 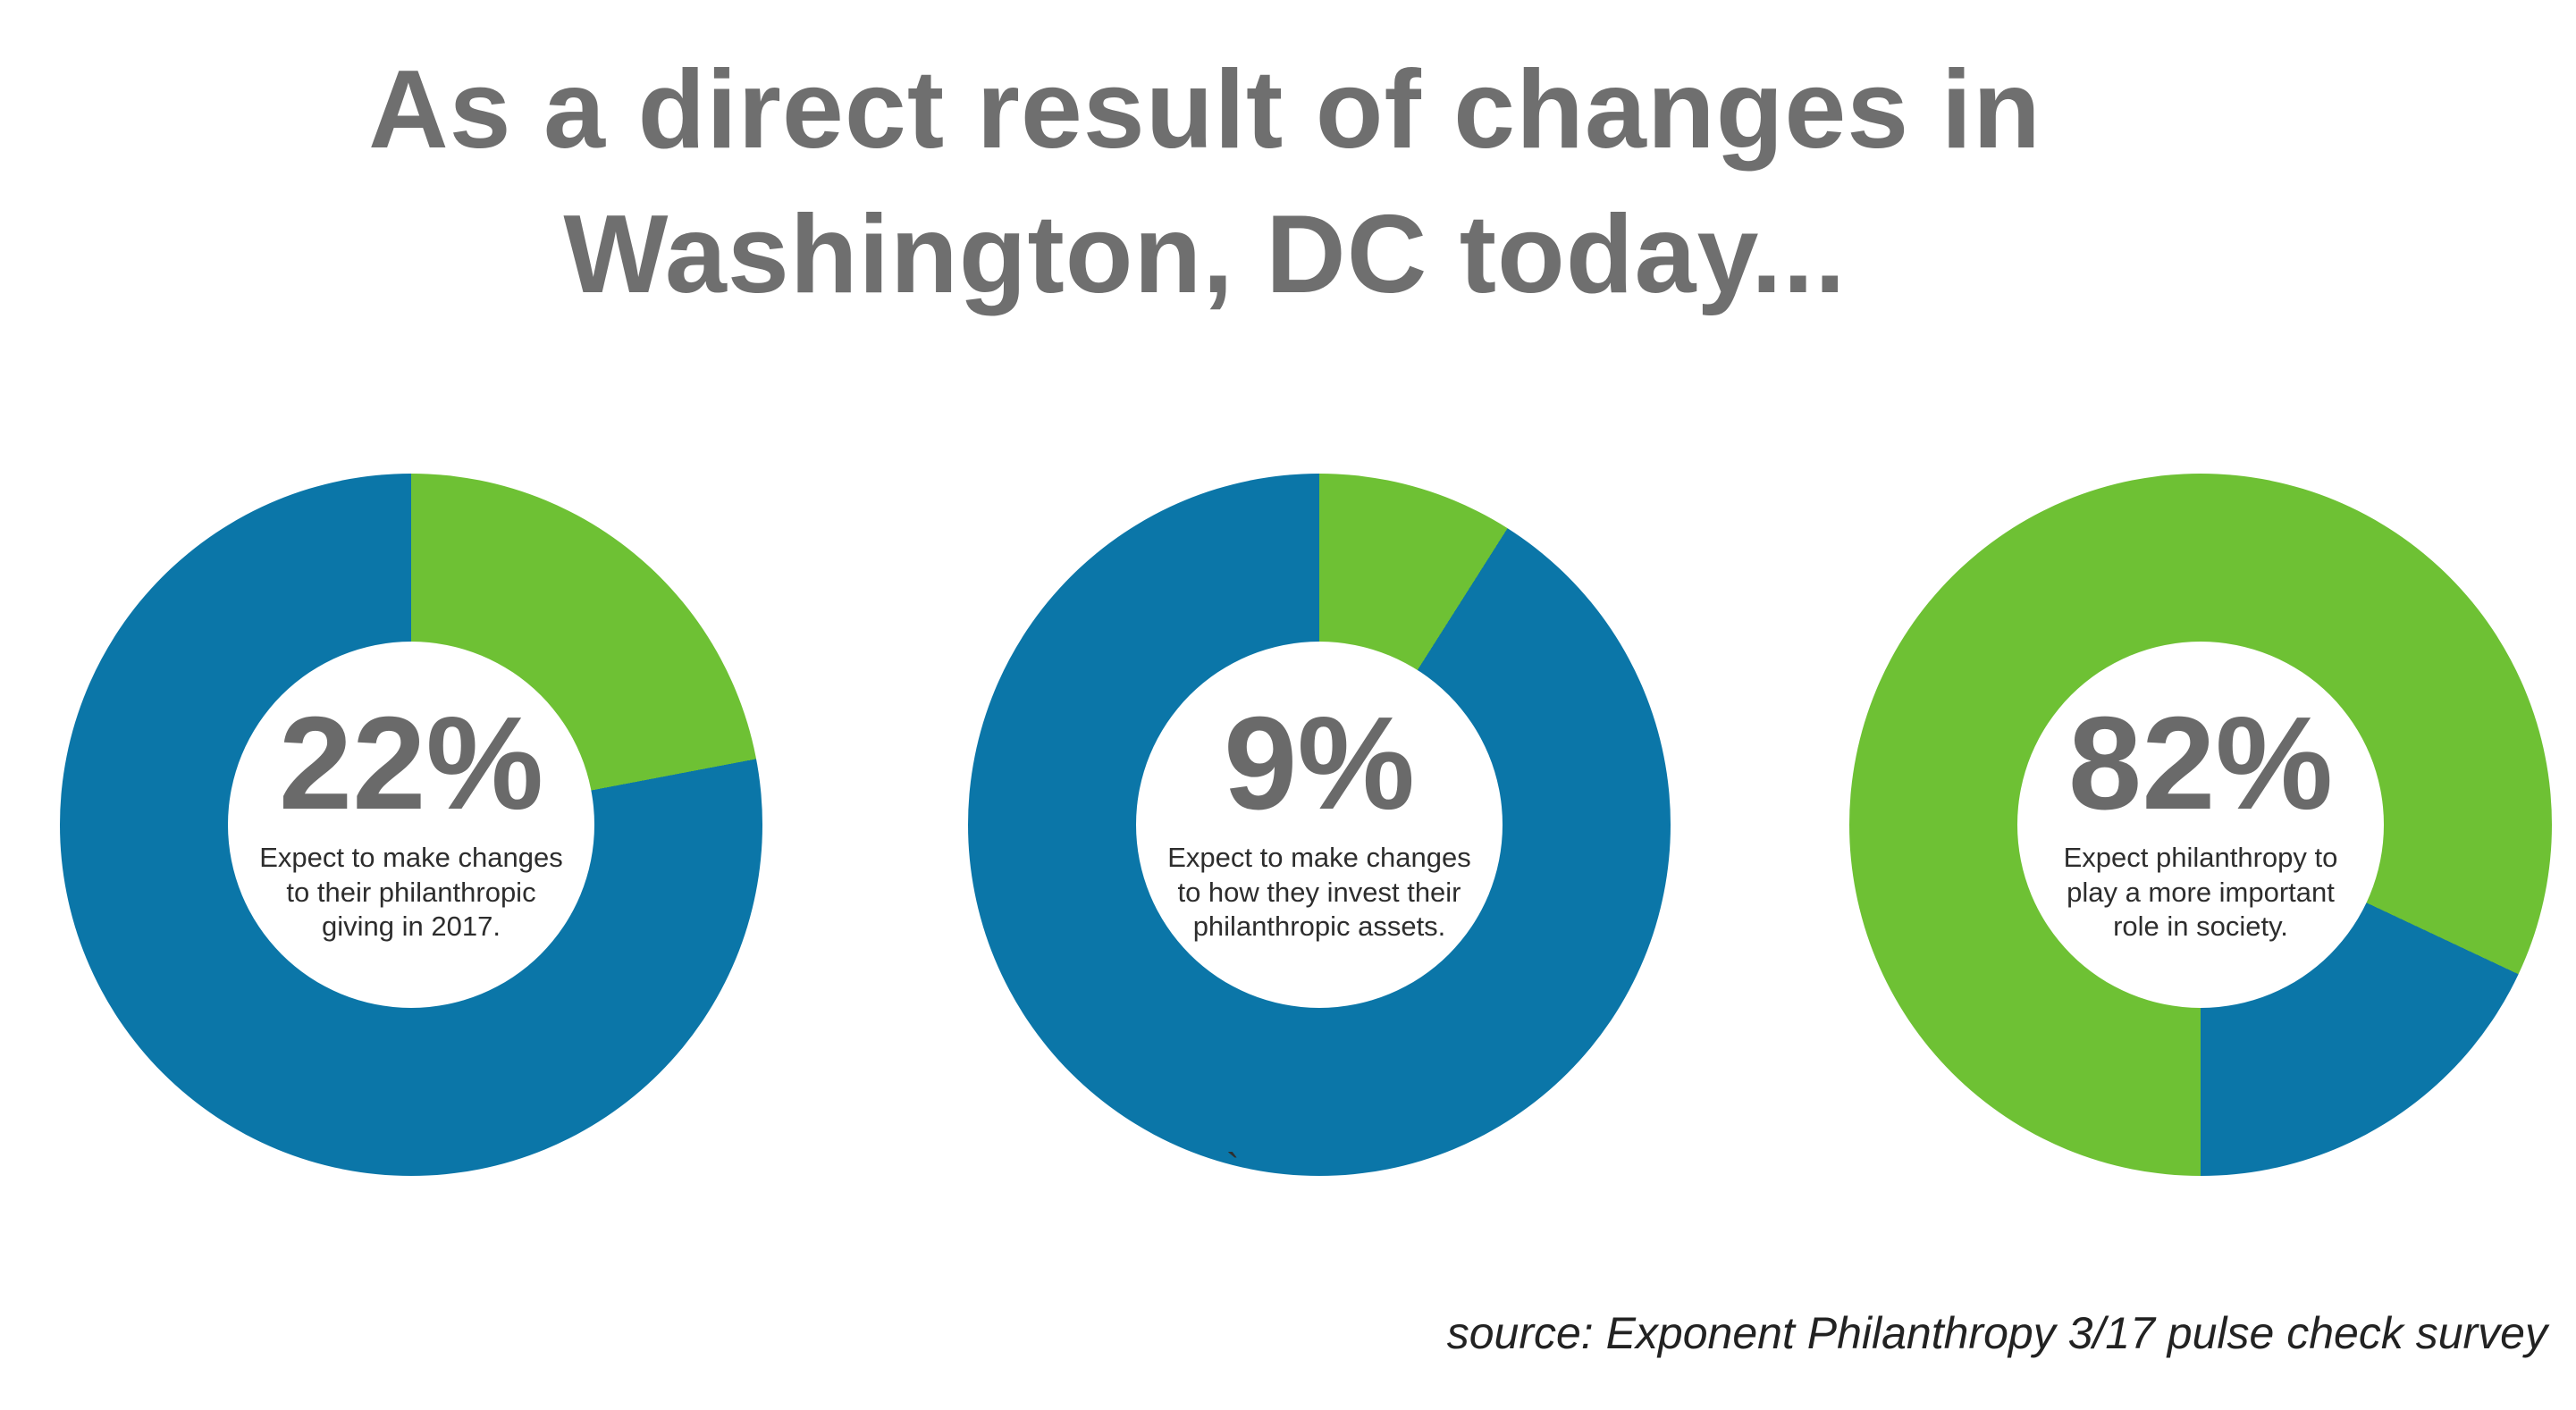 I want to click on donut-caption-line: giving in 2017., so click(x=412, y=927).